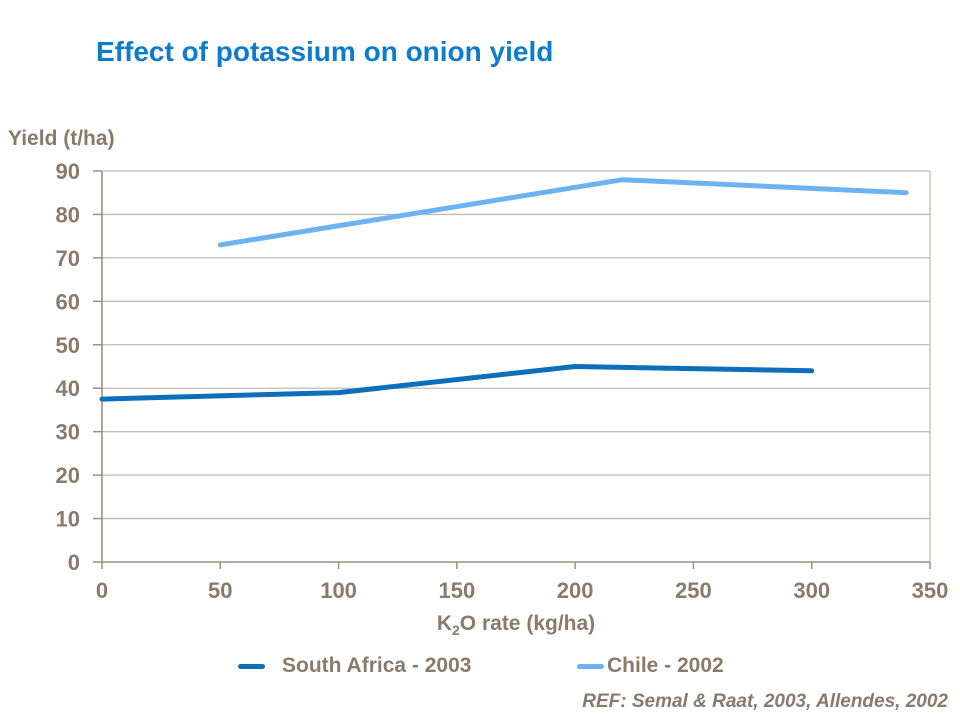  I want to click on svg-text: 60, so click(68, 301).